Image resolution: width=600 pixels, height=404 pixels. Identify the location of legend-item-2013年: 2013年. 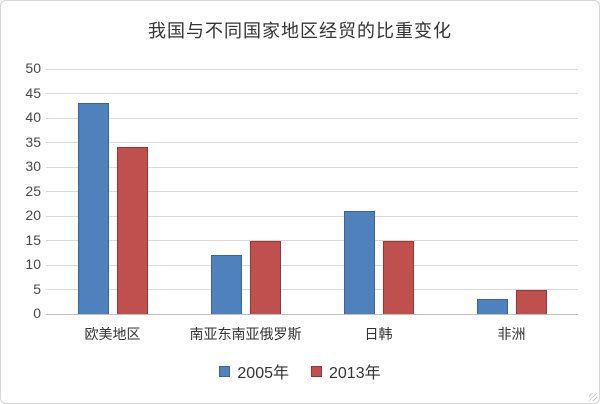
(346, 371).